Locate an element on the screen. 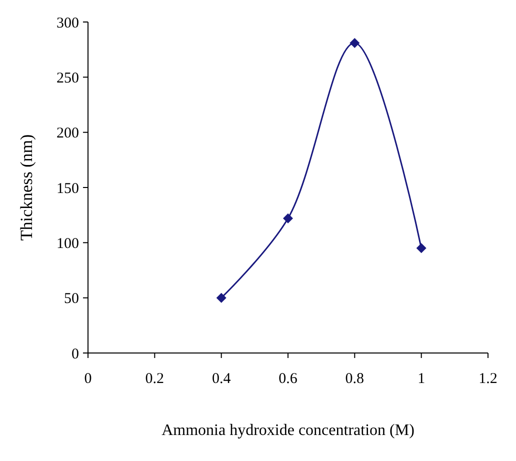 The height and width of the screenshot is (461, 516). y-axis-title: Thickness (nm) is located at coordinates (26, 187).